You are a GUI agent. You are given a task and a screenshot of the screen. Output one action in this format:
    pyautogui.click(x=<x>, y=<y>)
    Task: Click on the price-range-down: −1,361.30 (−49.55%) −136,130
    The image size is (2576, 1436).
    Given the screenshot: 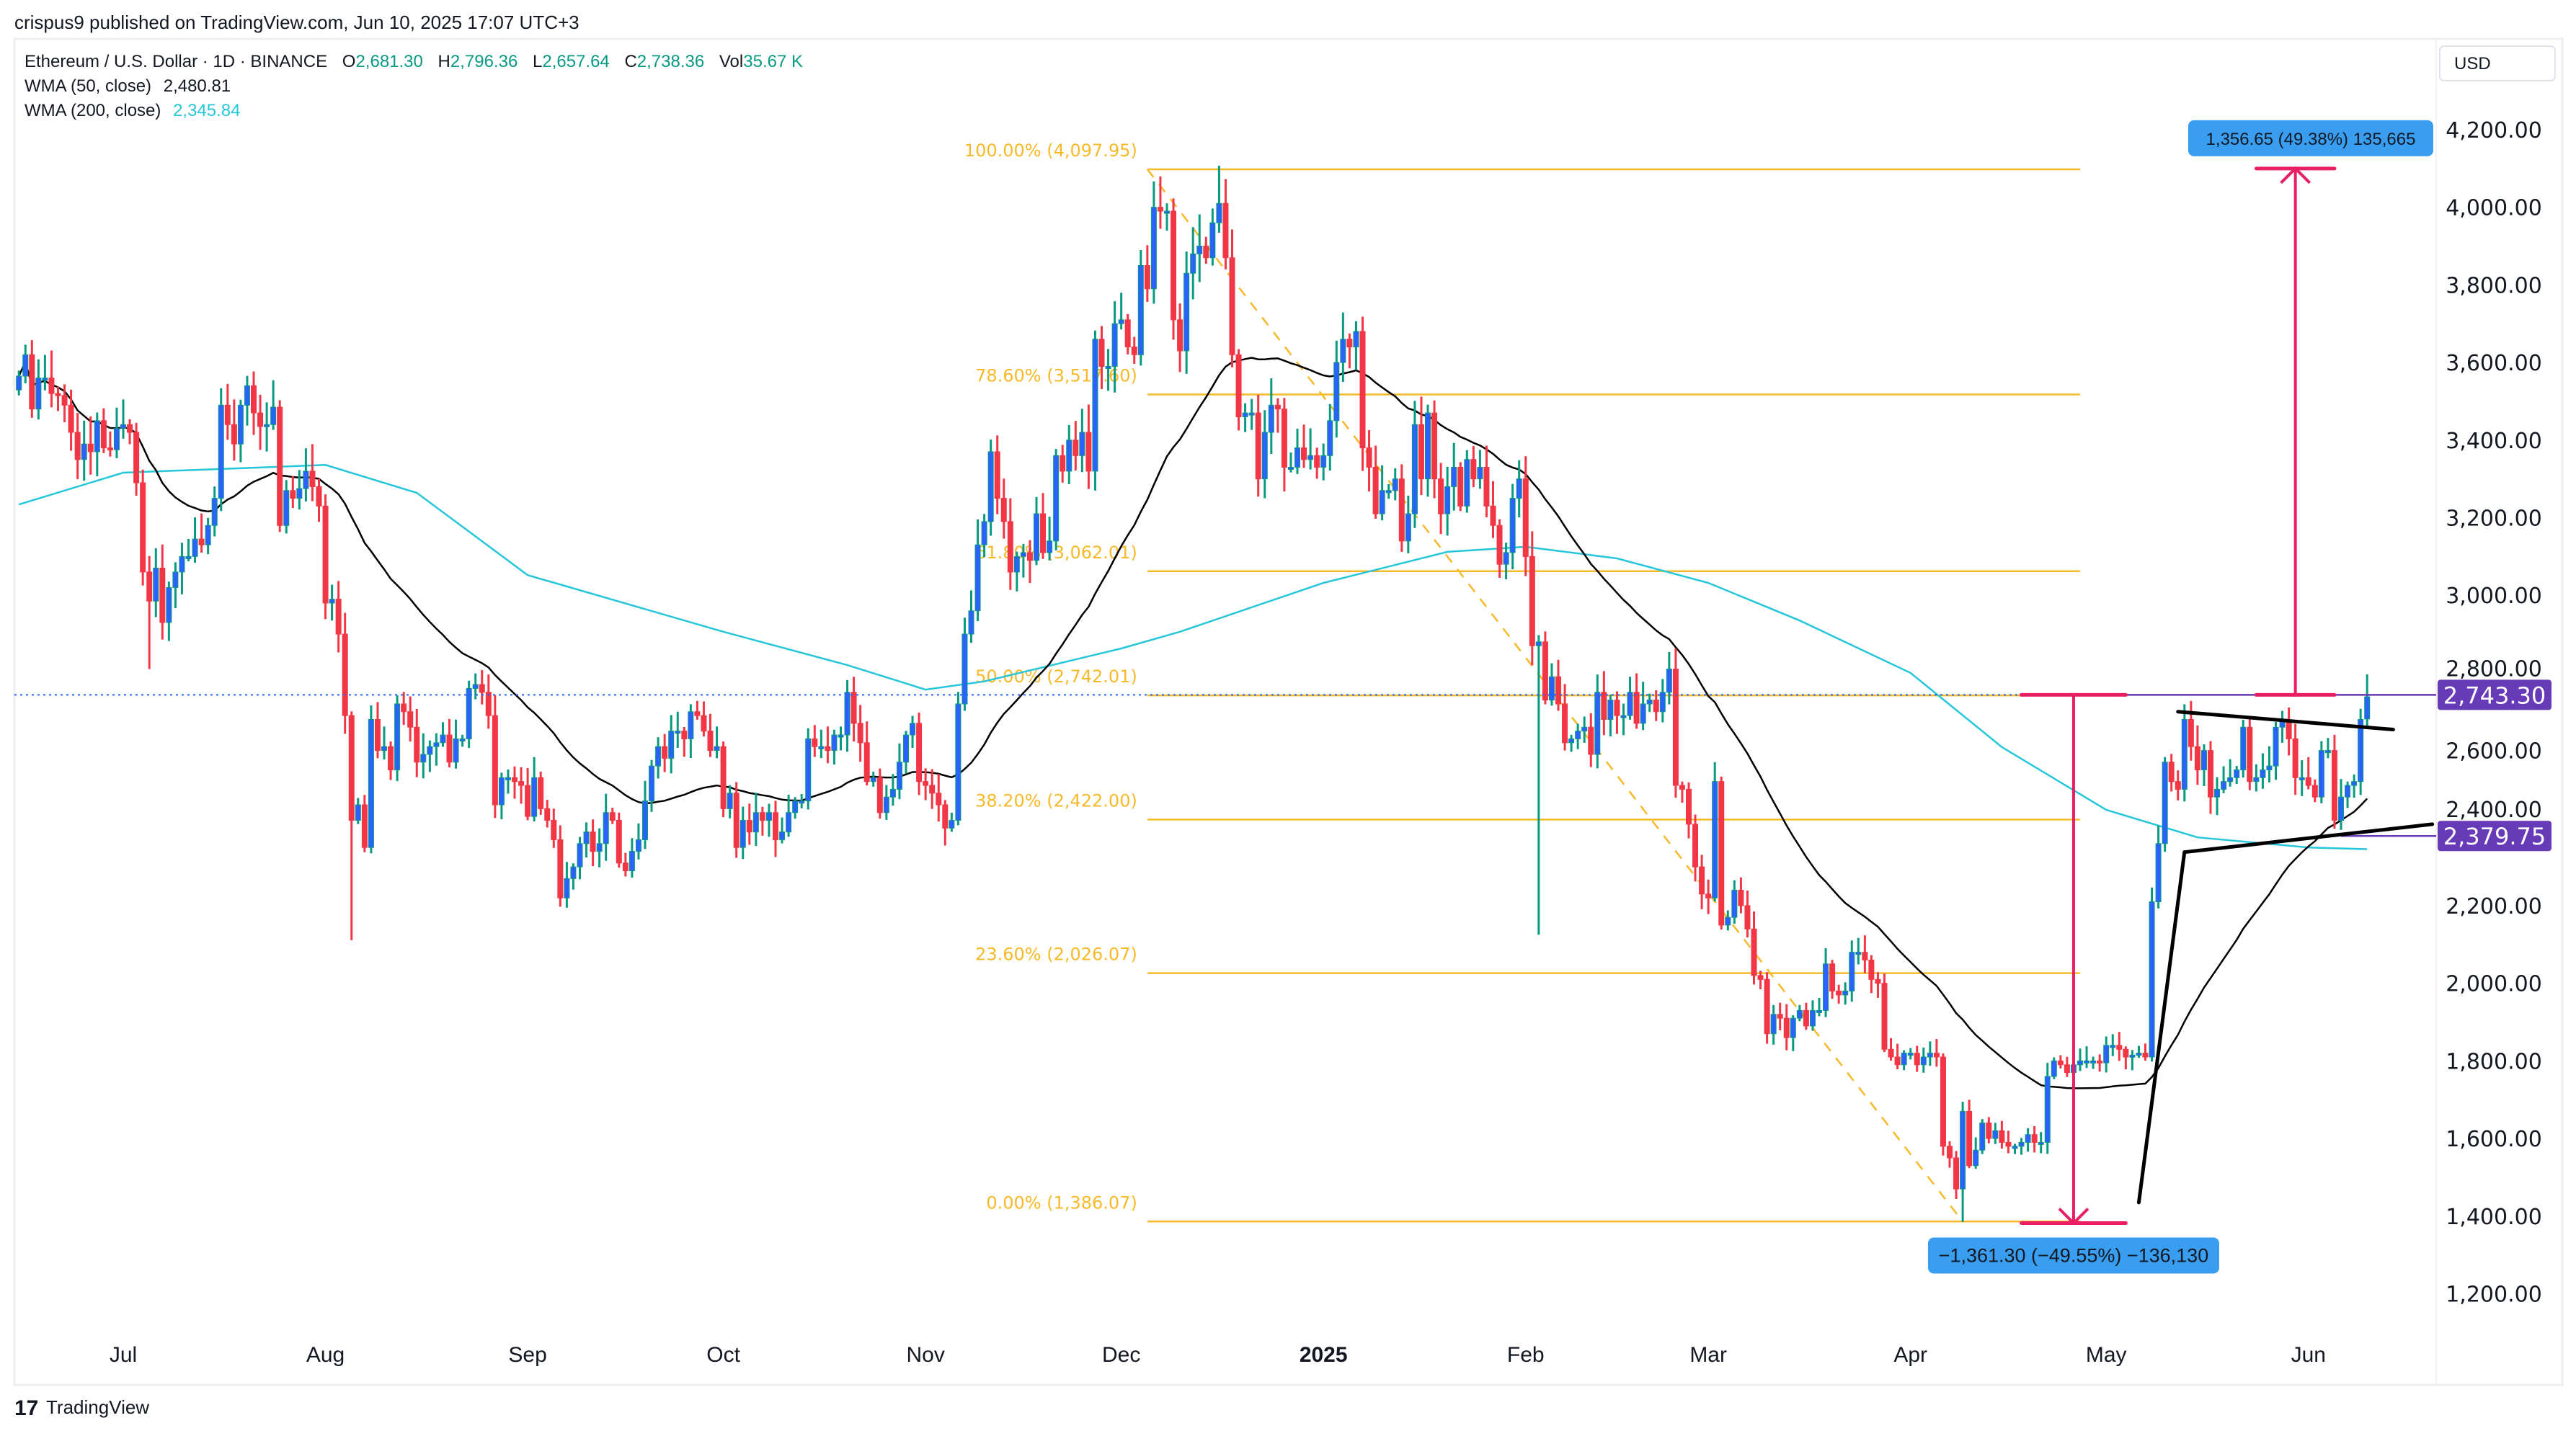 What is the action you would take?
    pyautogui.click(x=2073, y=983)
    